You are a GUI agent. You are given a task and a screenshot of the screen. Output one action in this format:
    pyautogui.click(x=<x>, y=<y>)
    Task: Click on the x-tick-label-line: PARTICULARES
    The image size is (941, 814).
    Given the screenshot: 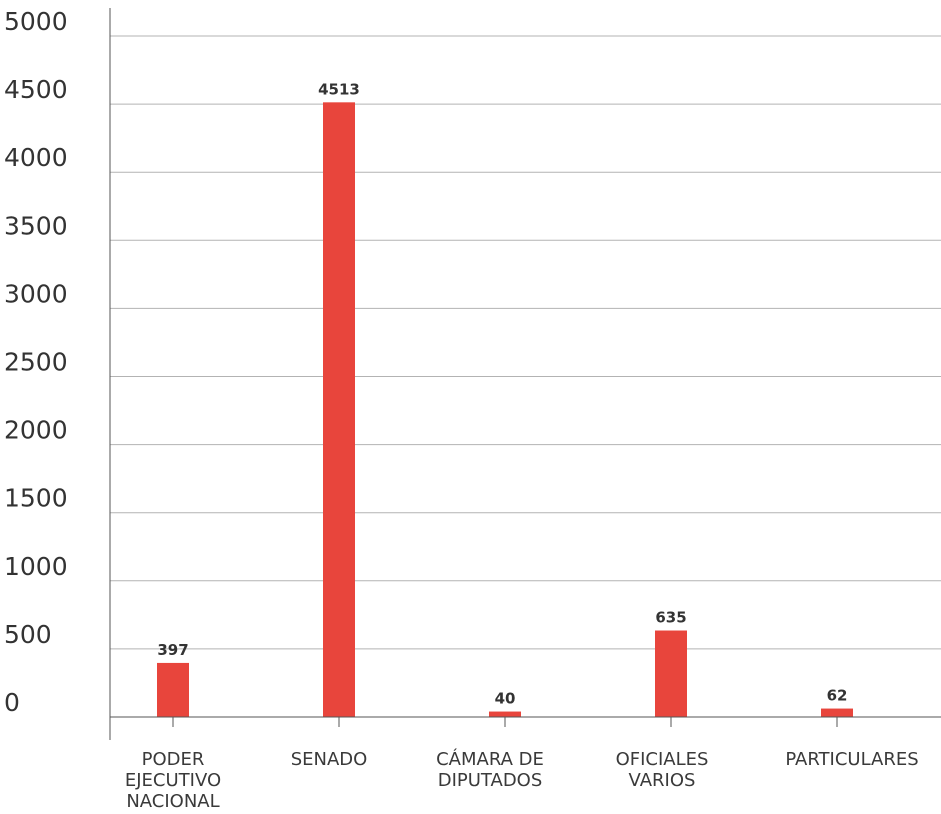 What is the action you would take?
    pyautogui.click(x=851, y=759)
    